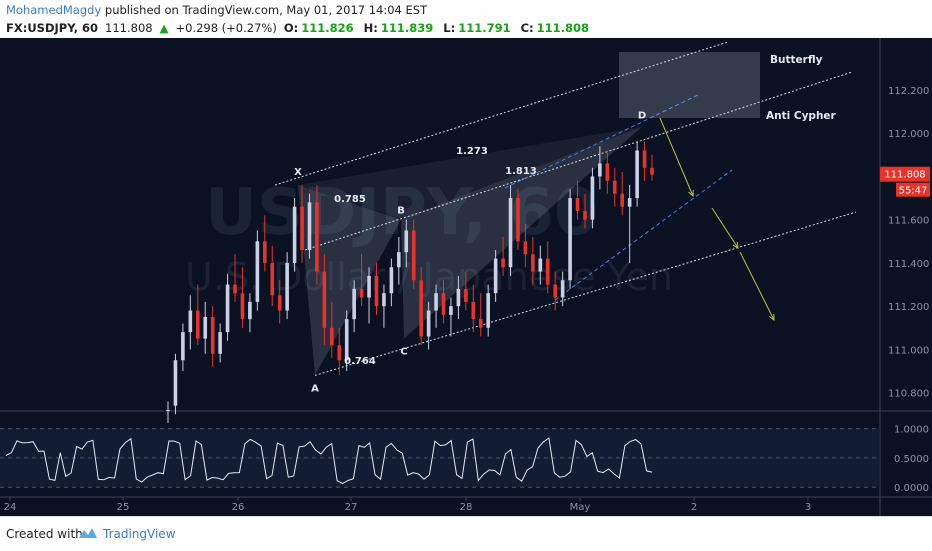 This screenshot has height=551, width=932. Describe the element at coordinates (908, 307) in the screenshot. I see `price-tick-label: 111.200` at that location.